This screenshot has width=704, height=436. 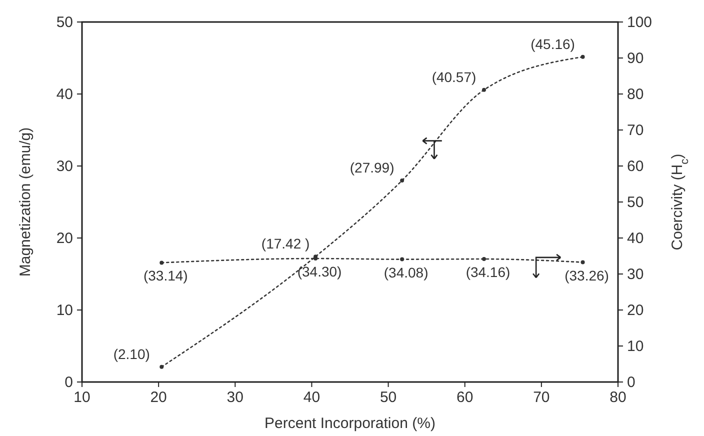 I want to click on y2-tick-label: 40, so click(x=635, y=238).